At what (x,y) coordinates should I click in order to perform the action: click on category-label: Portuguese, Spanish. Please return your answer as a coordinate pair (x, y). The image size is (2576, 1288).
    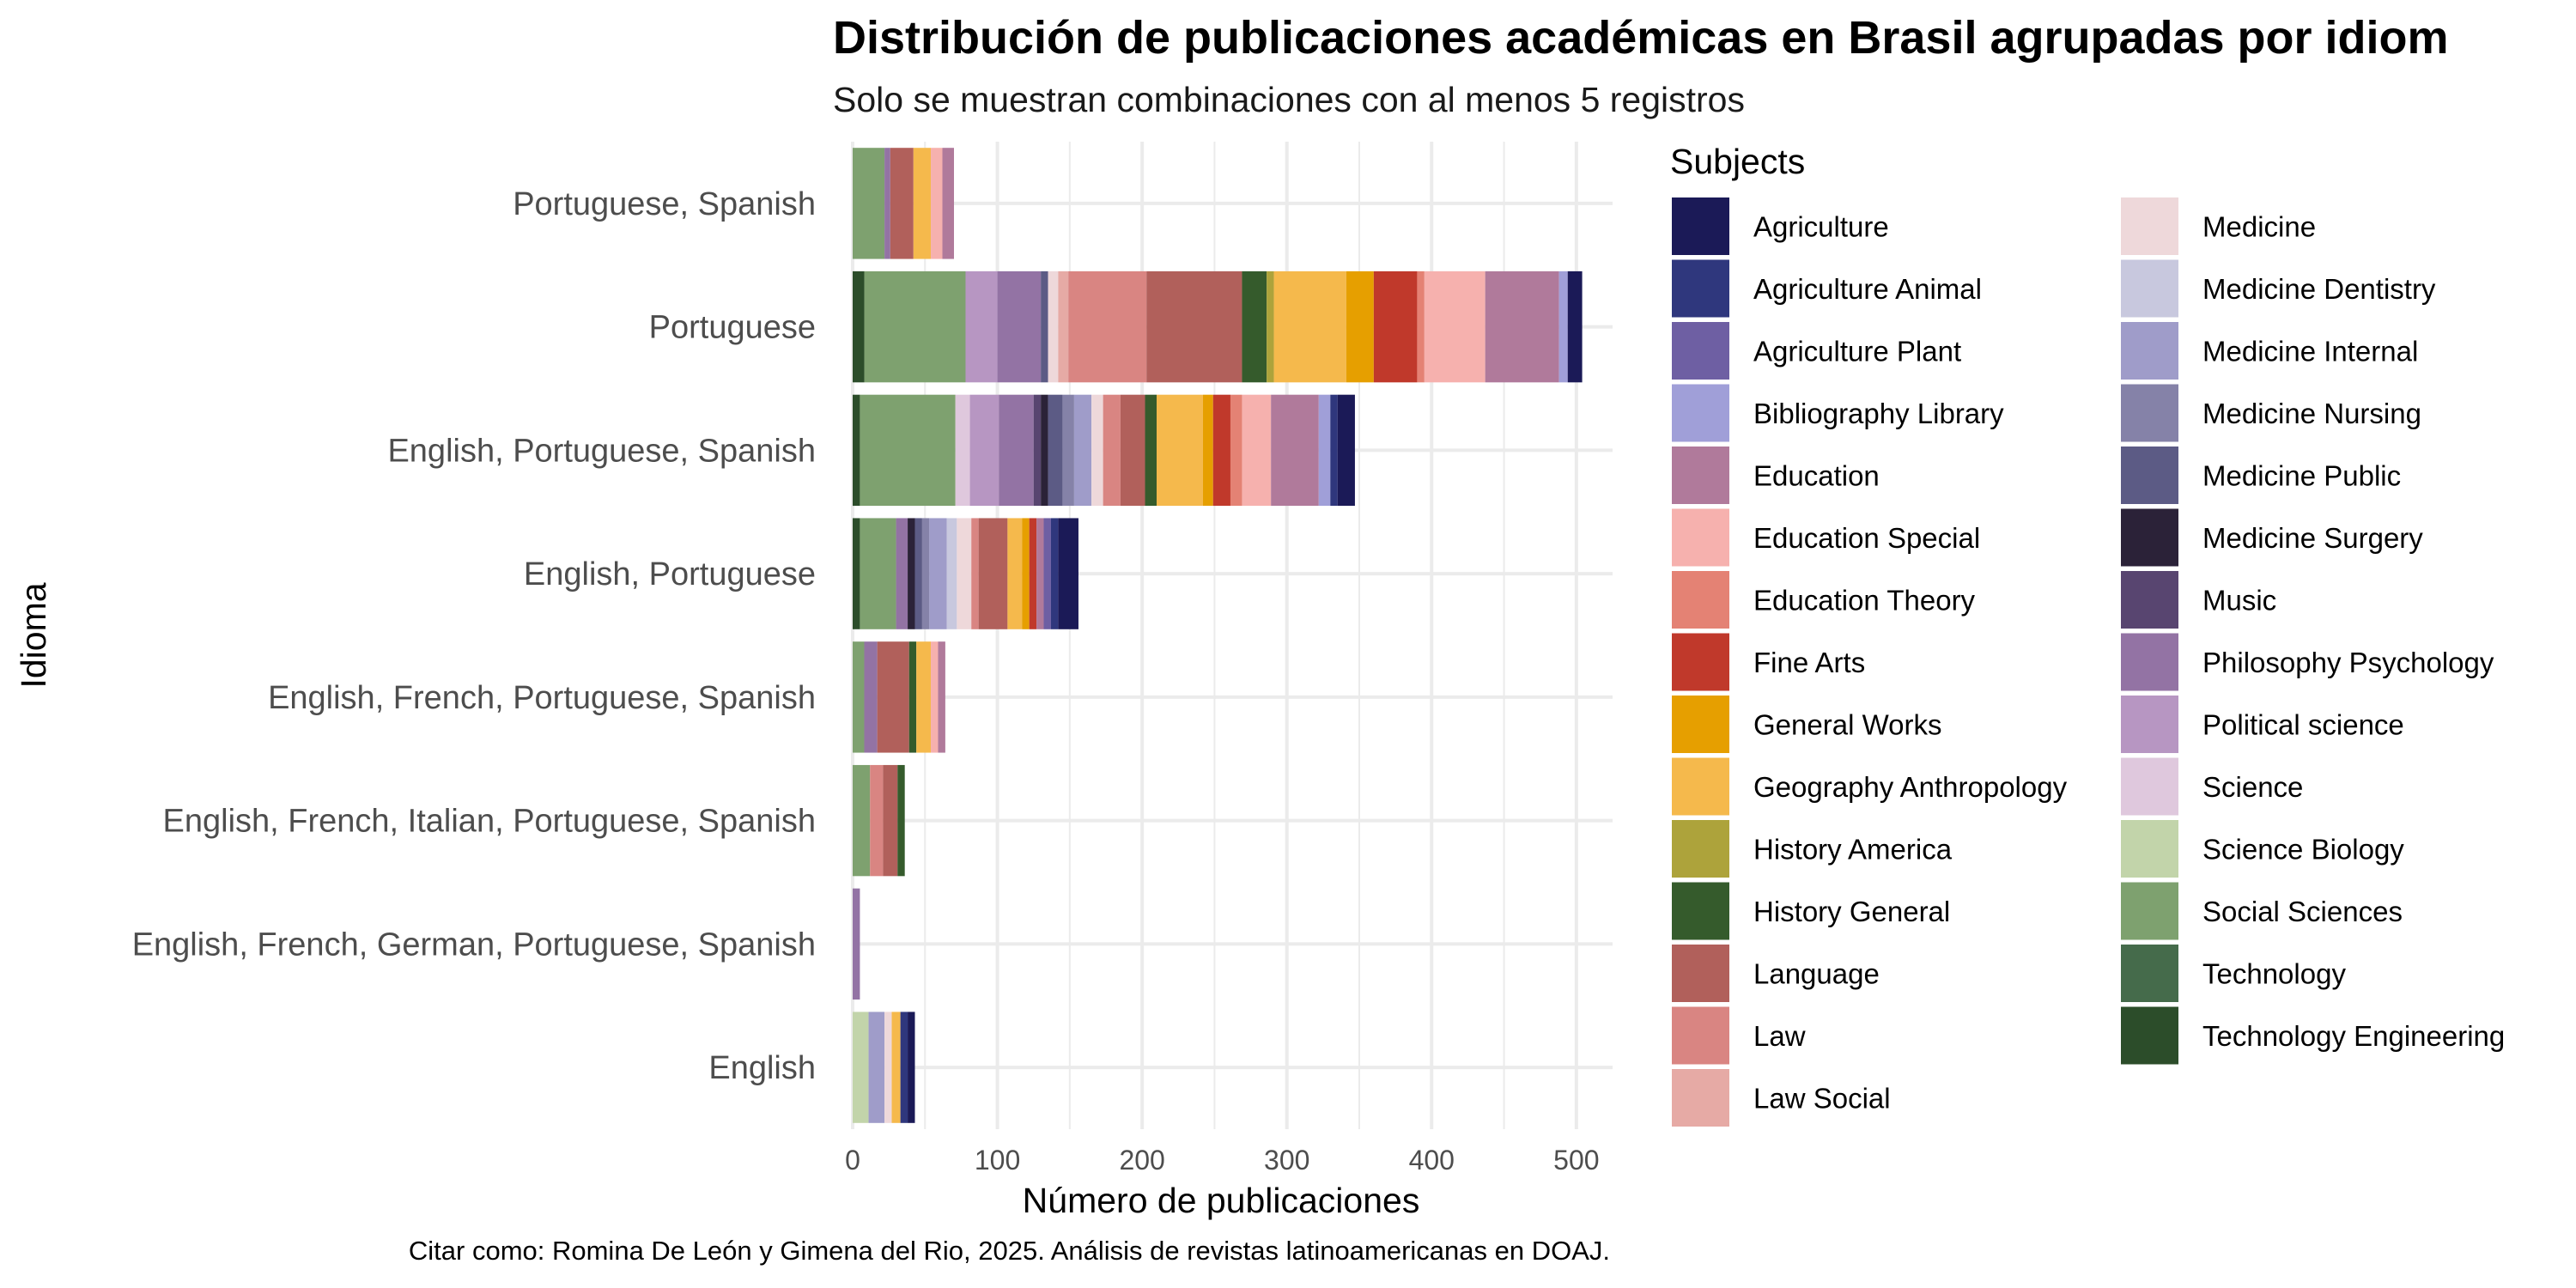
    Looking at the image, I should click on (664, 204).